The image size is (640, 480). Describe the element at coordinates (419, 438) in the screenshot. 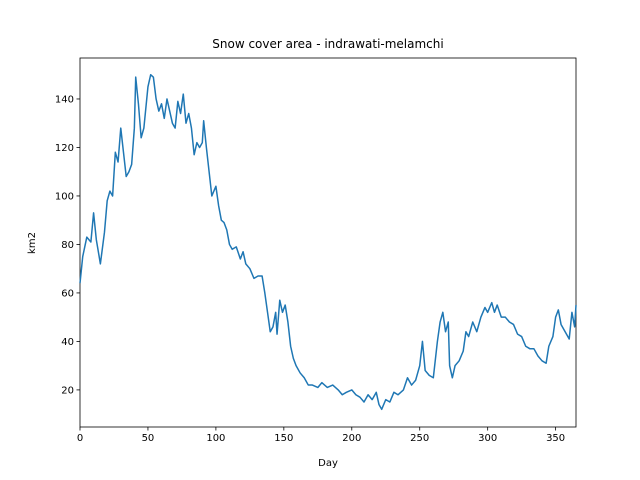

I see `x-tick-label: 250` at that location.